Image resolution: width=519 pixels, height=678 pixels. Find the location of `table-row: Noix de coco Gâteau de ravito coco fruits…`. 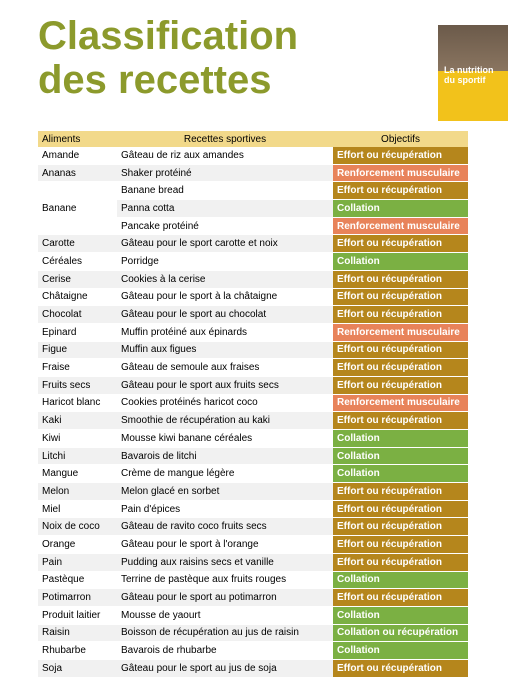

table-row: Noix de coco Gâteau de ravito coco fruits… is located at coordinates (253, 527).